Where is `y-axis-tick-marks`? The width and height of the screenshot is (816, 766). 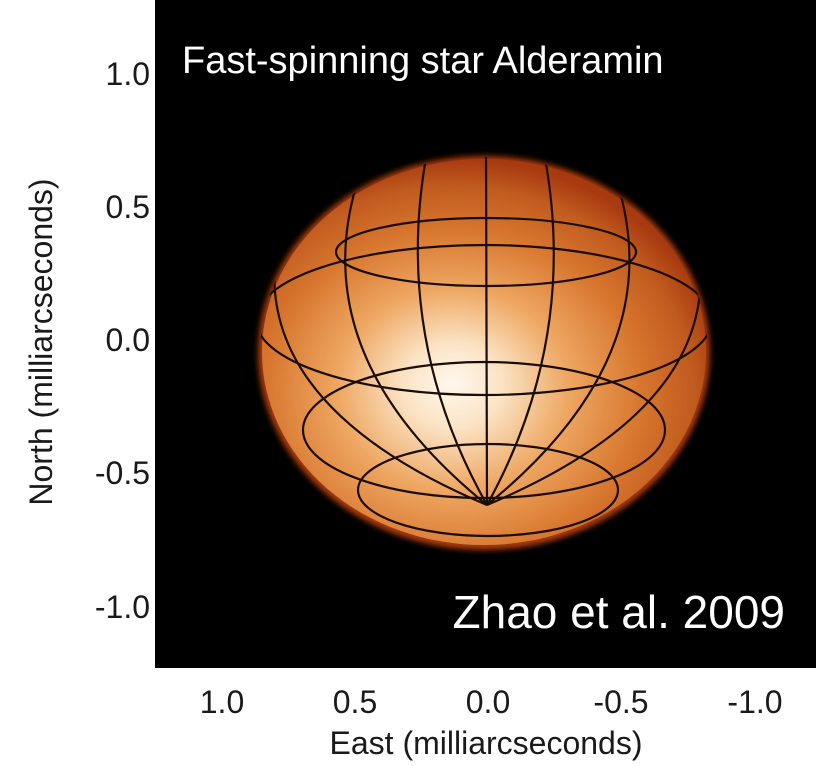 y-axis-tick-marks is located at coordinates (164, 339).